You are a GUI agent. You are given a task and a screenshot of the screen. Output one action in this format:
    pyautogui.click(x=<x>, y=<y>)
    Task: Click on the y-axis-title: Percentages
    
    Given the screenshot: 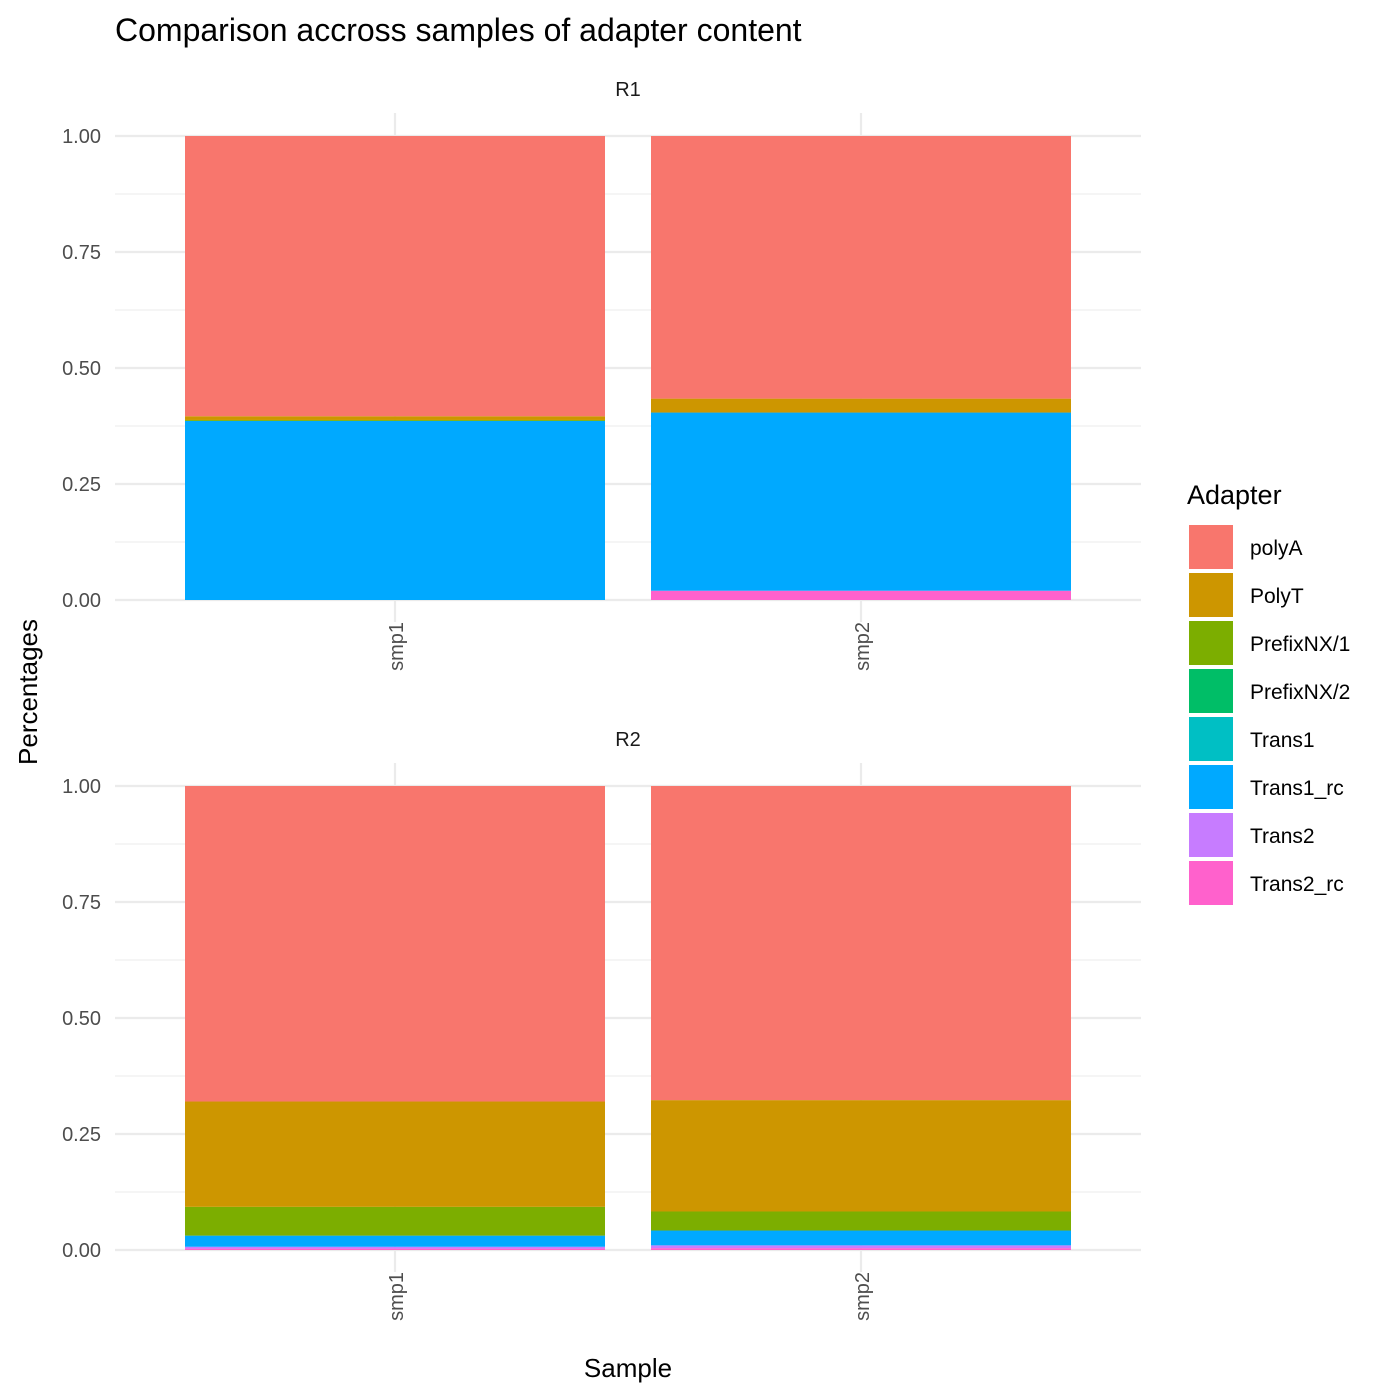 What is the action you would take?
    pyautogui.click(x=28, y=692)
    